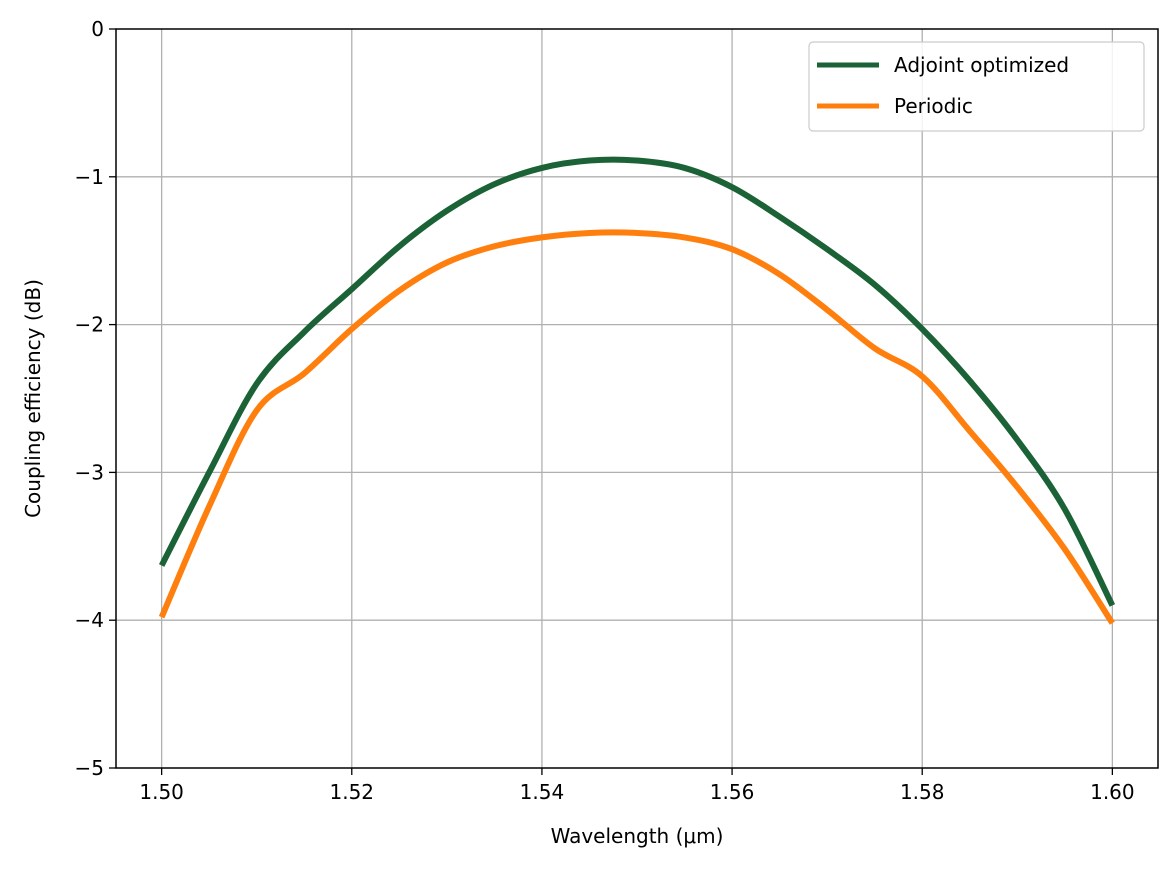  Describe the element at coordinates (732, 792) in the screenshot. I see `x-tick-label: 1.56` at that location.